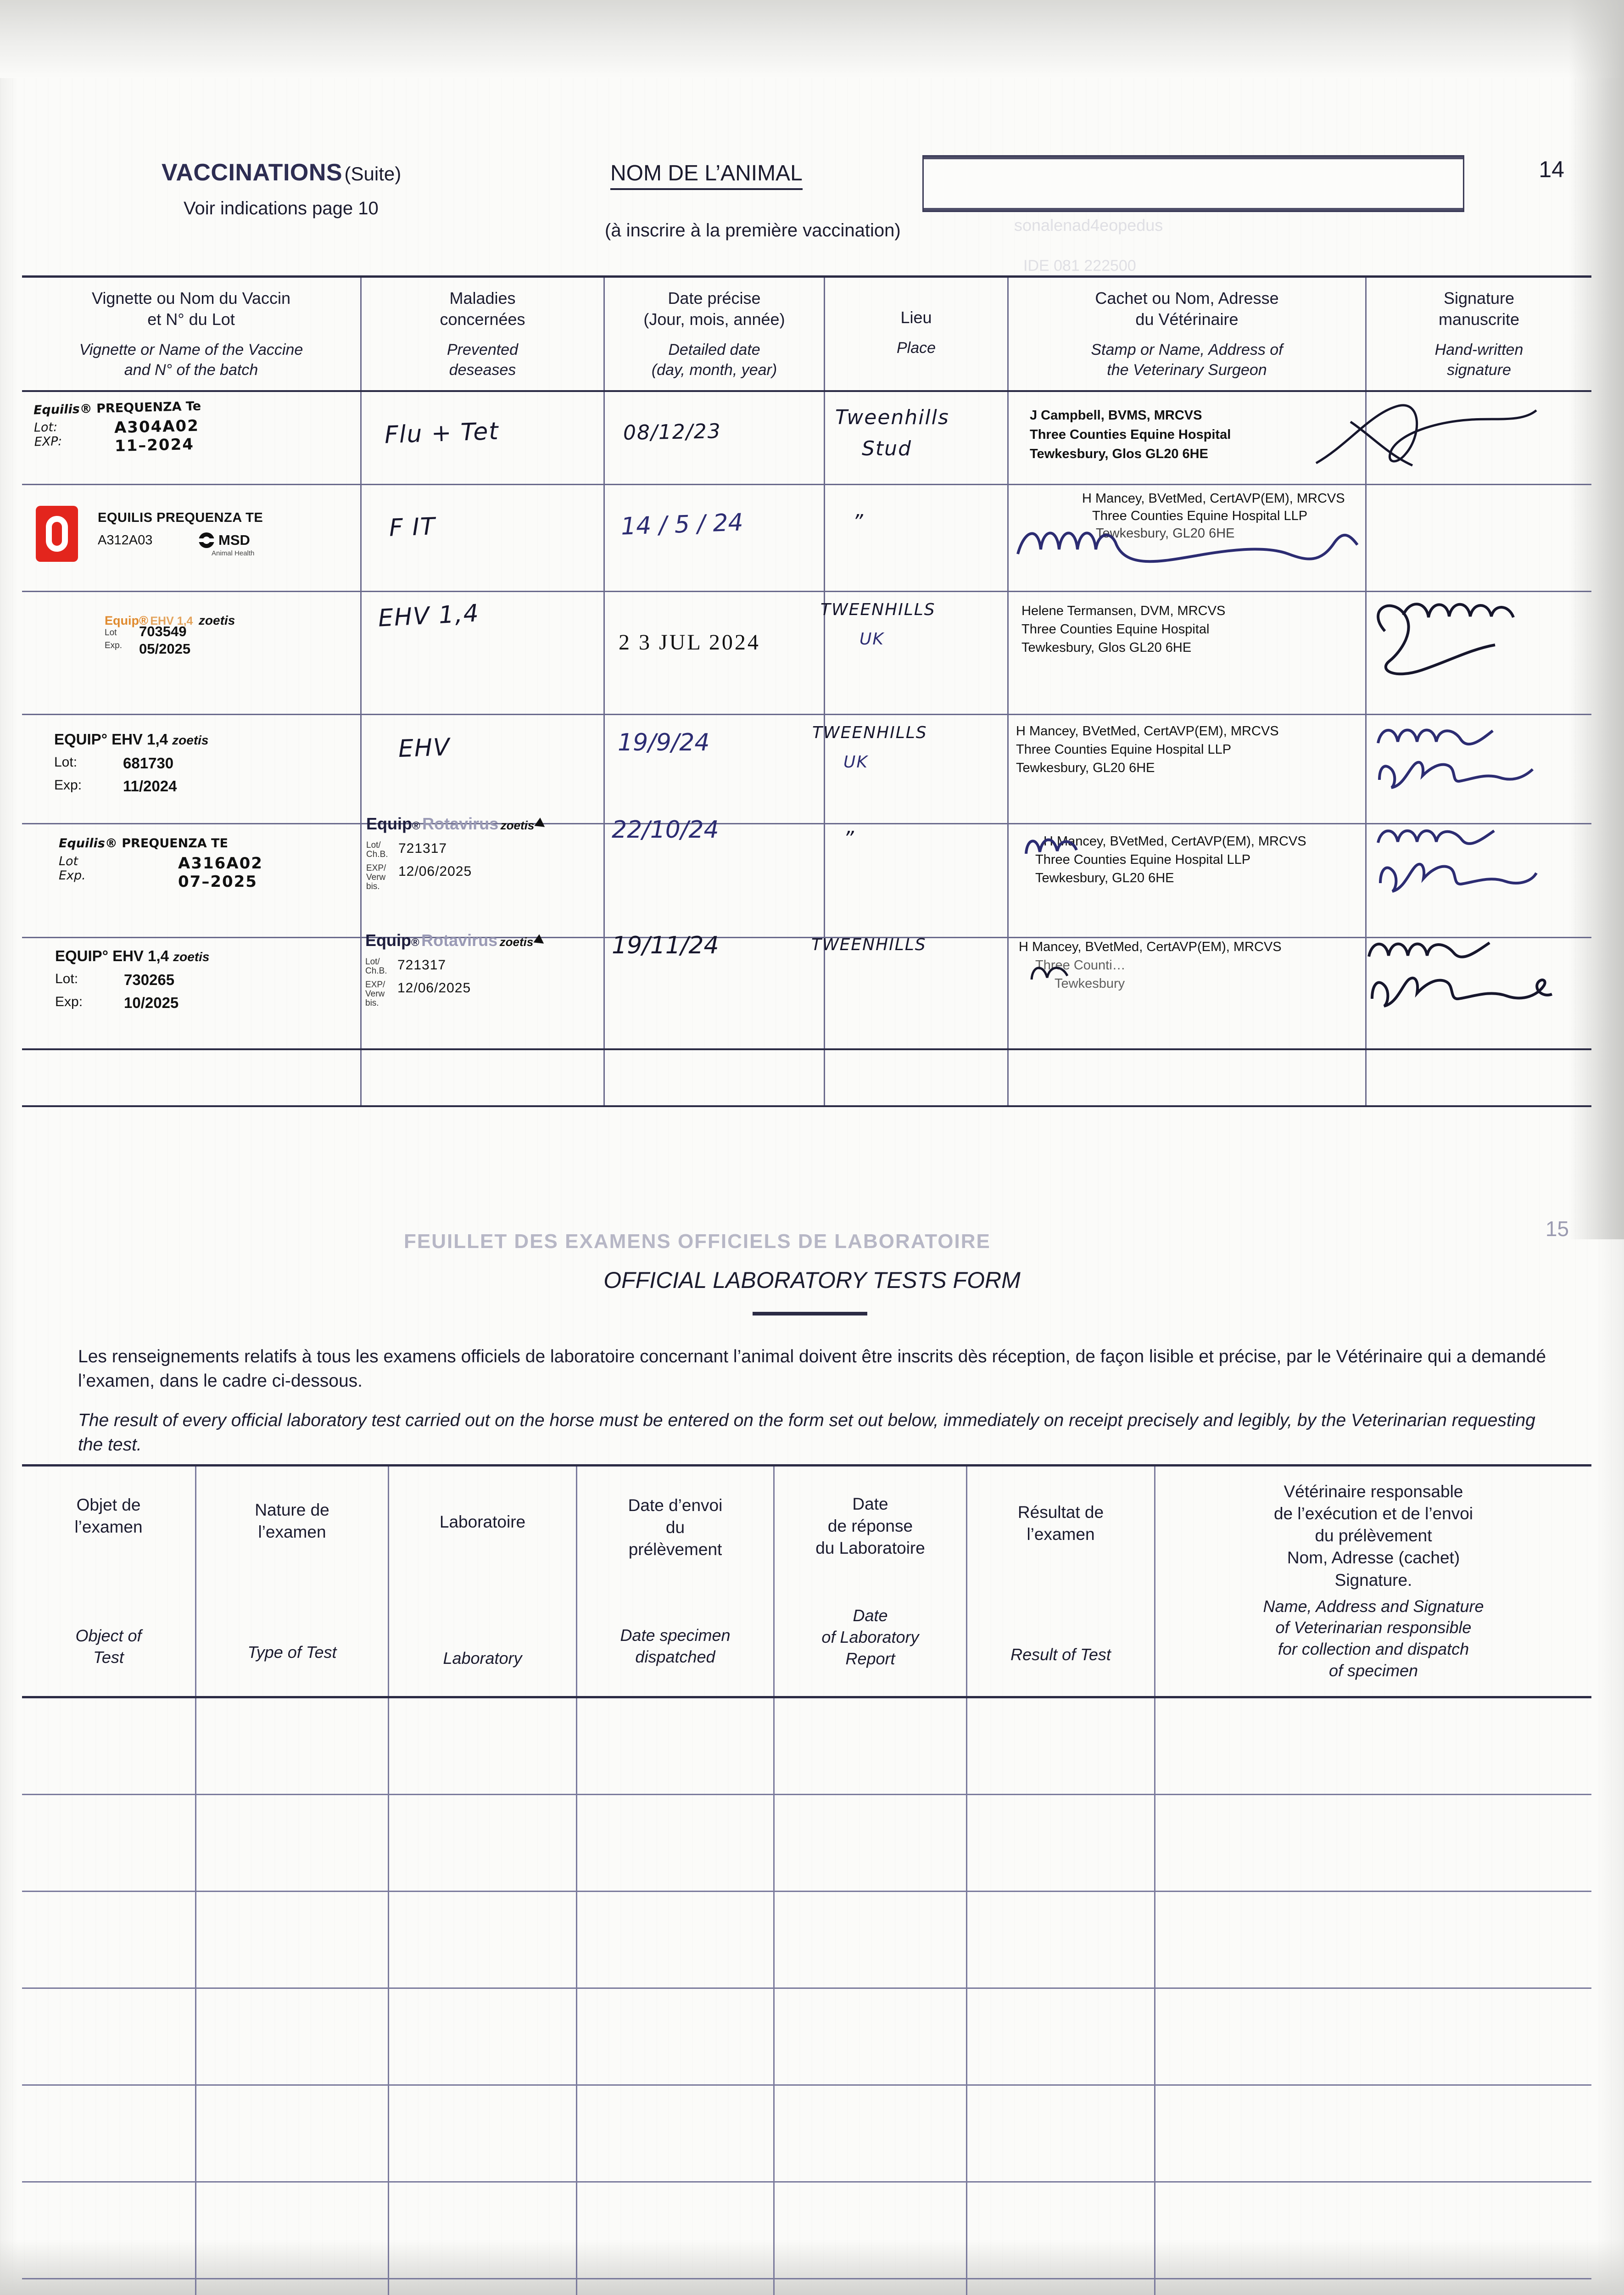  I want to click on header-text: signature, so click(1479, 370).